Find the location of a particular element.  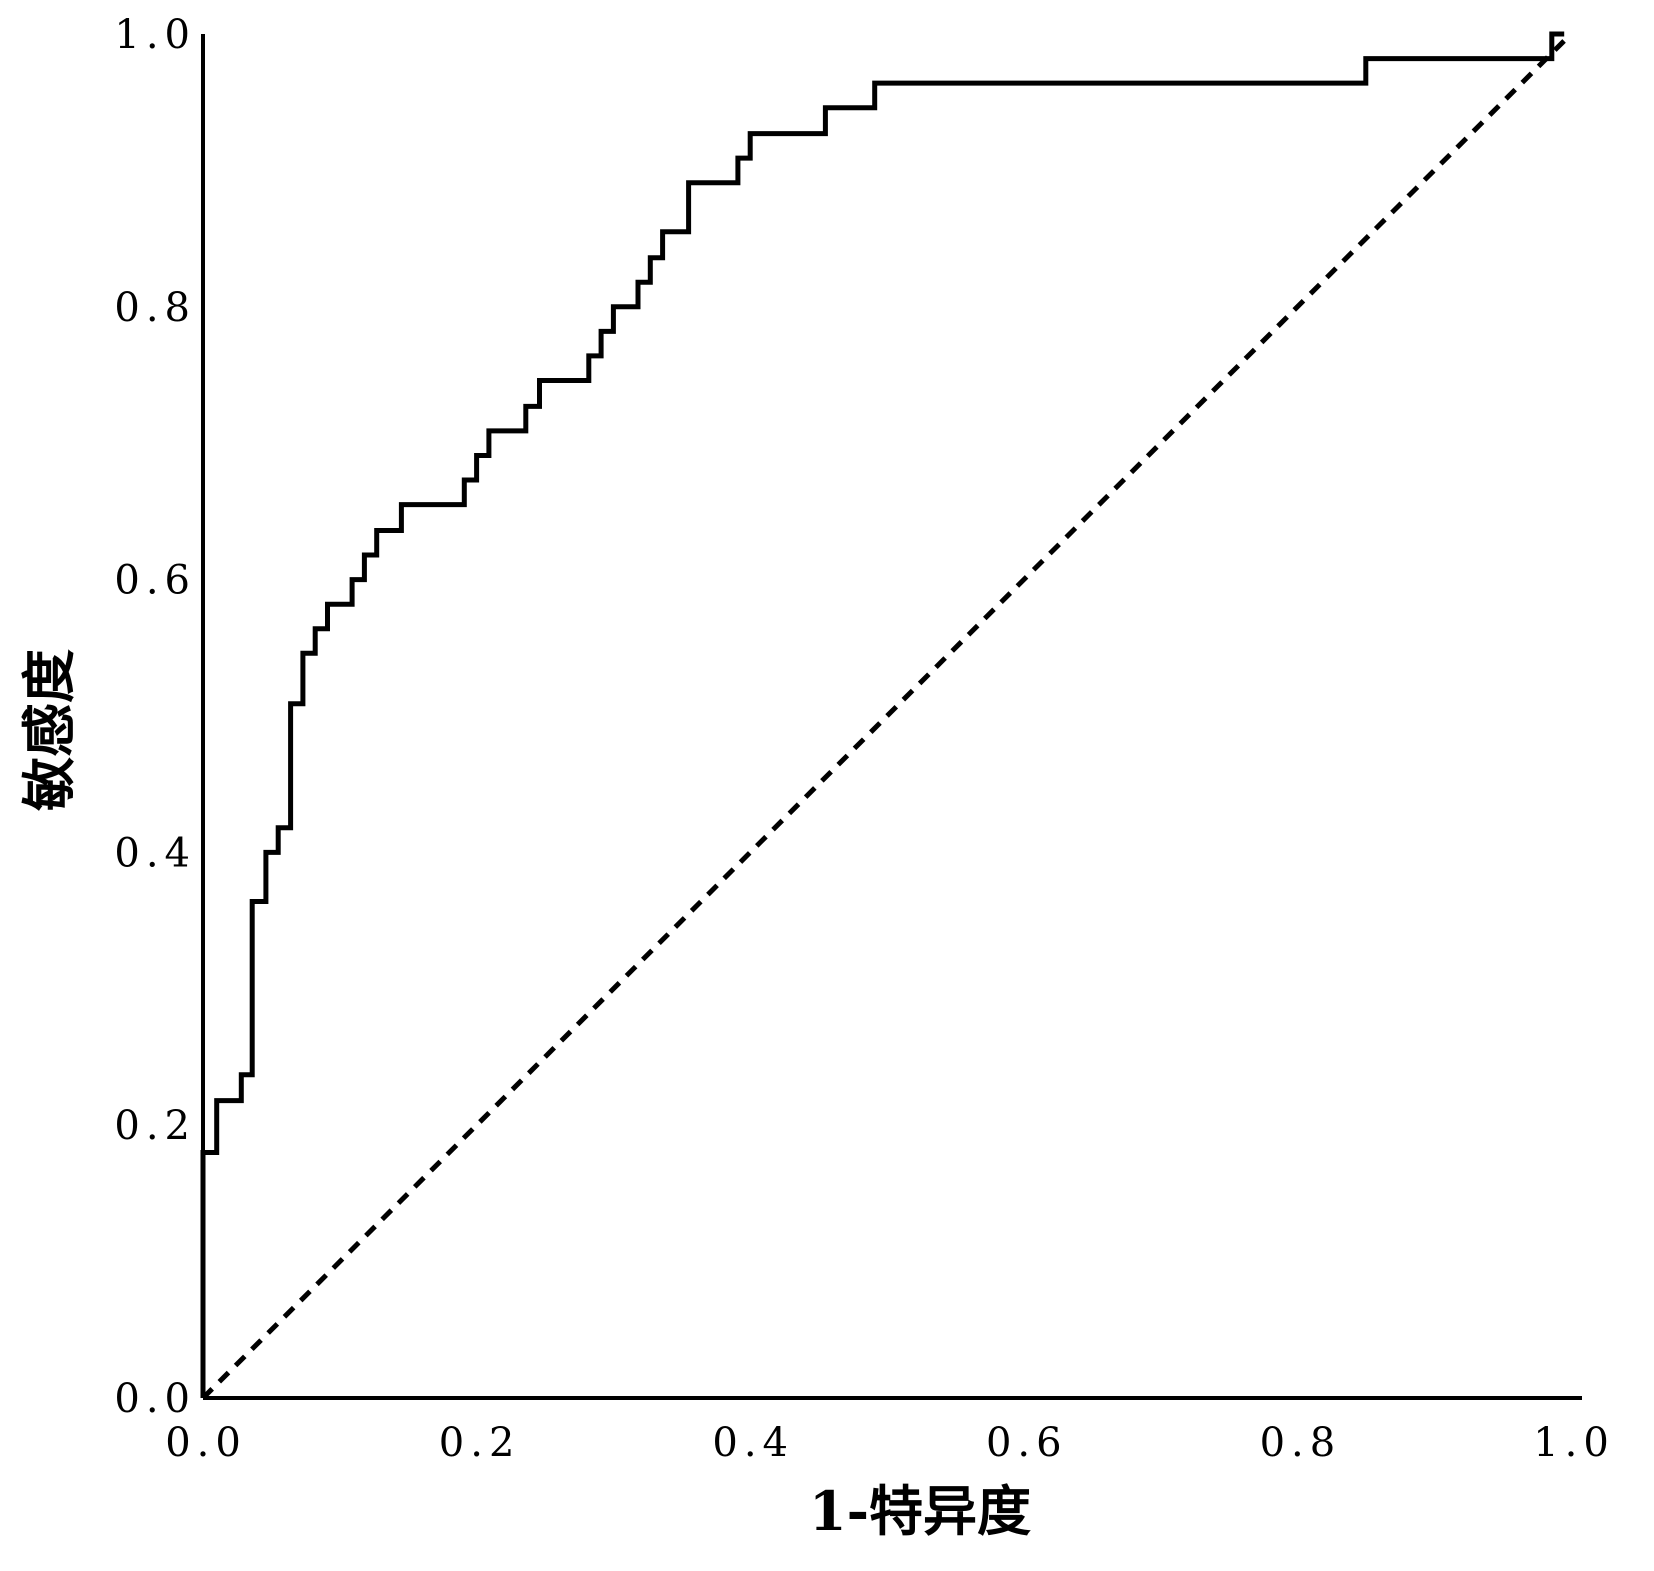

y-tick-label: 0.8 is located at coordinates (155, 308).